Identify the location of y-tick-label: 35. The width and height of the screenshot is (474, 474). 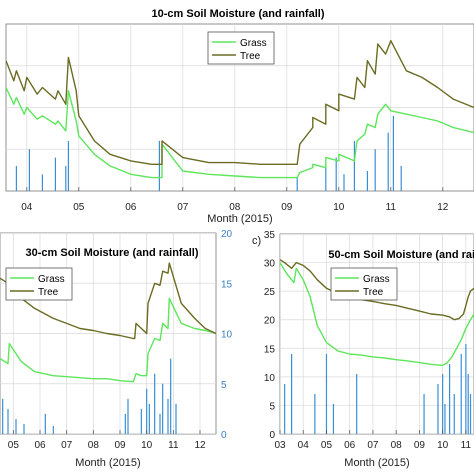
(270, 235).